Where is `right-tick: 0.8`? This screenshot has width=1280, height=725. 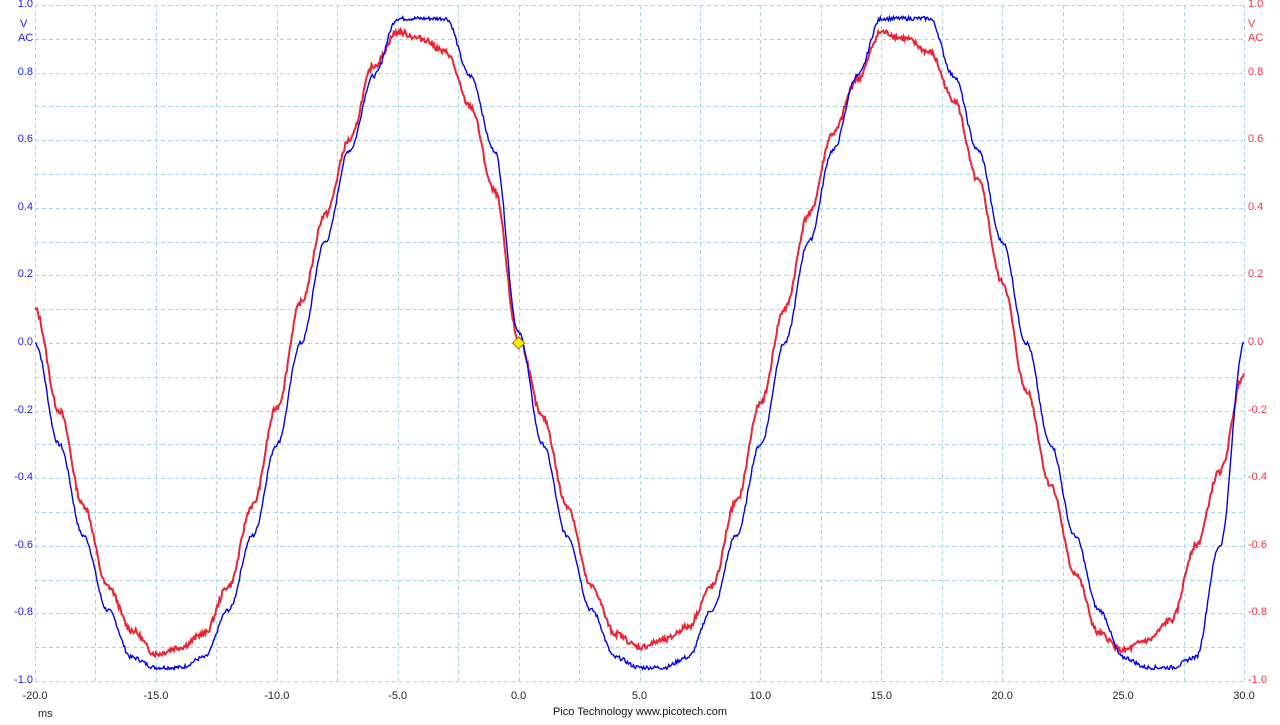 right-tick: 0.8 is located at coordinates (1256, 71).